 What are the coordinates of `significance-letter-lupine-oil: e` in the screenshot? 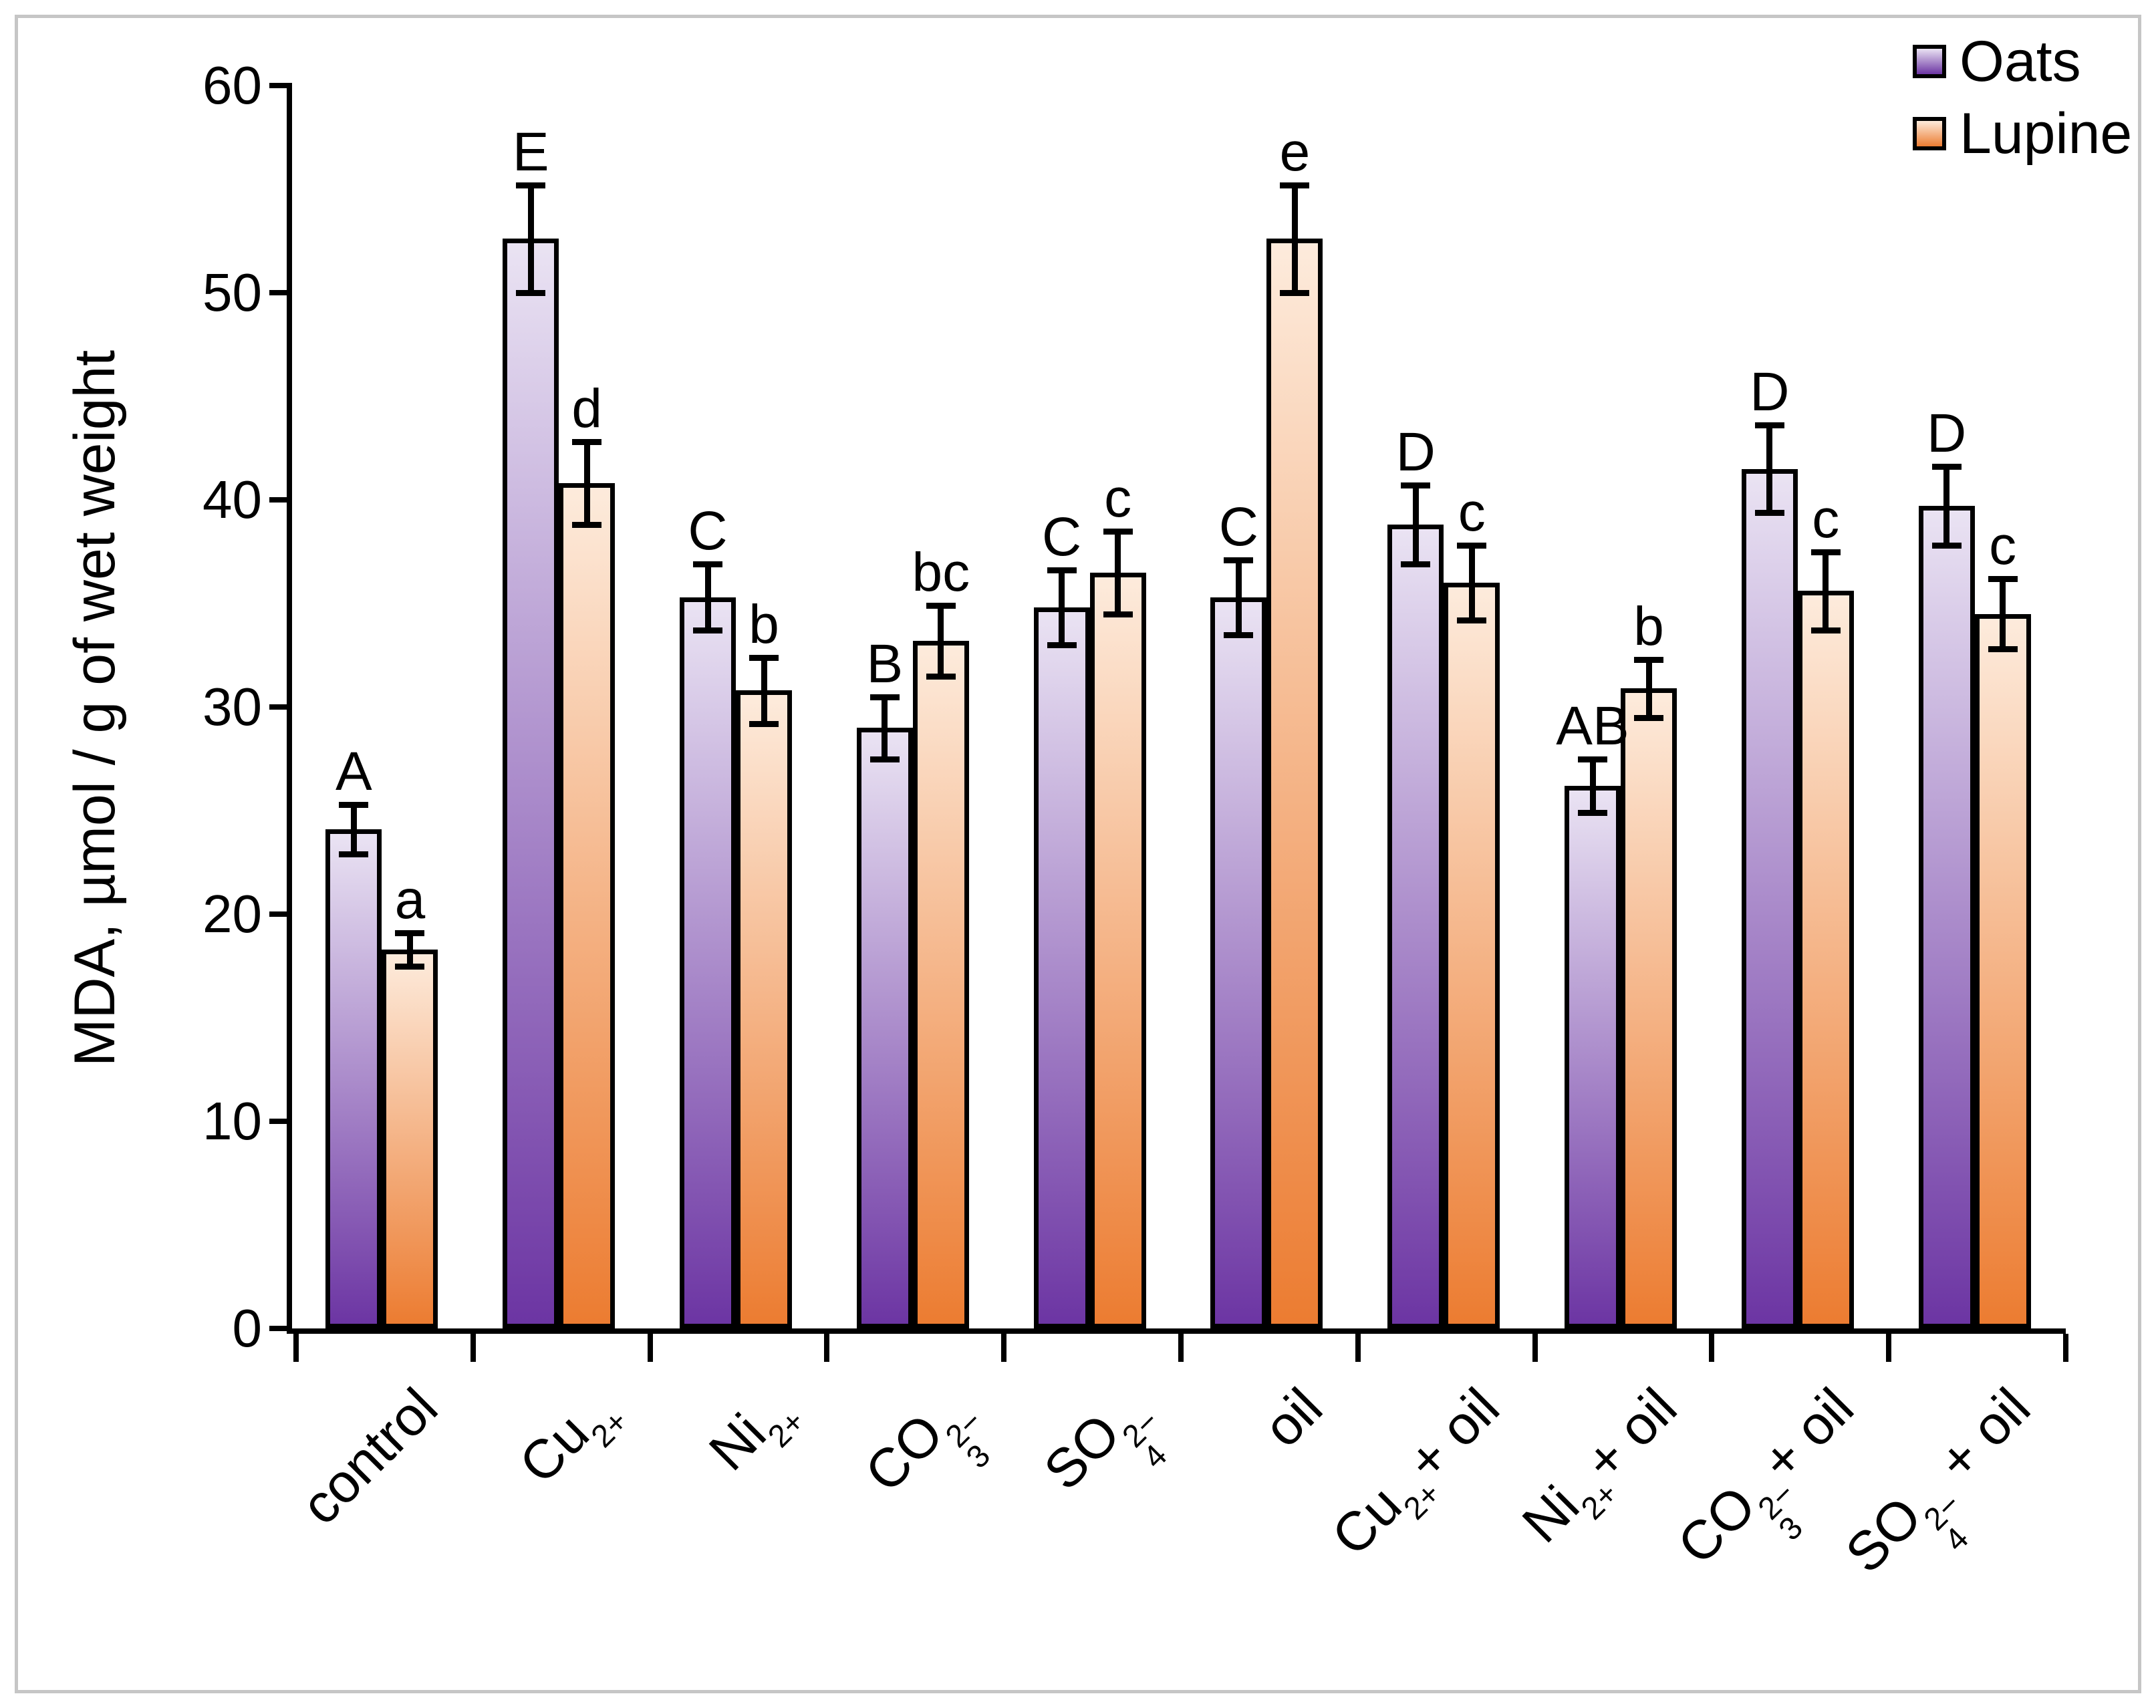 It's located at (1295, 151).